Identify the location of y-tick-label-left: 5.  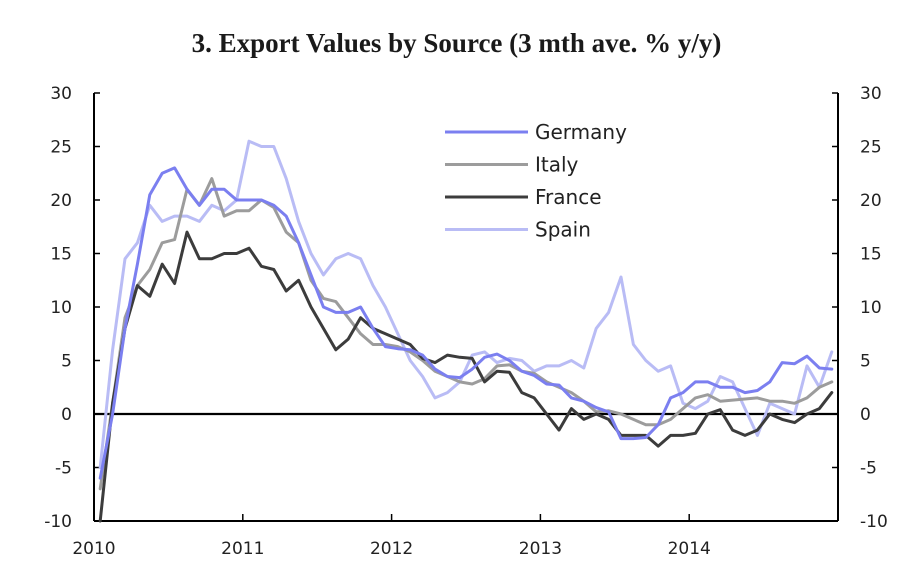
(66, 362).